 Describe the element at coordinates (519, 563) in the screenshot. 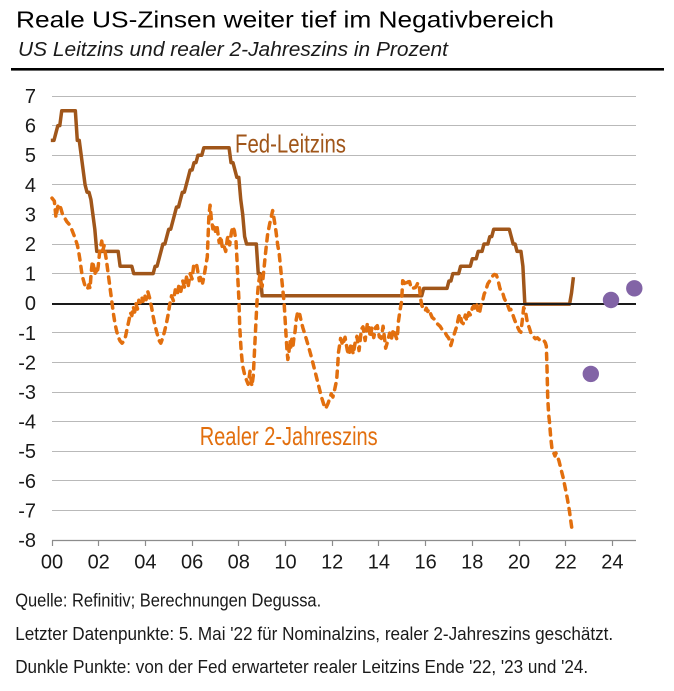

I see `svg-text: 20` at that location.